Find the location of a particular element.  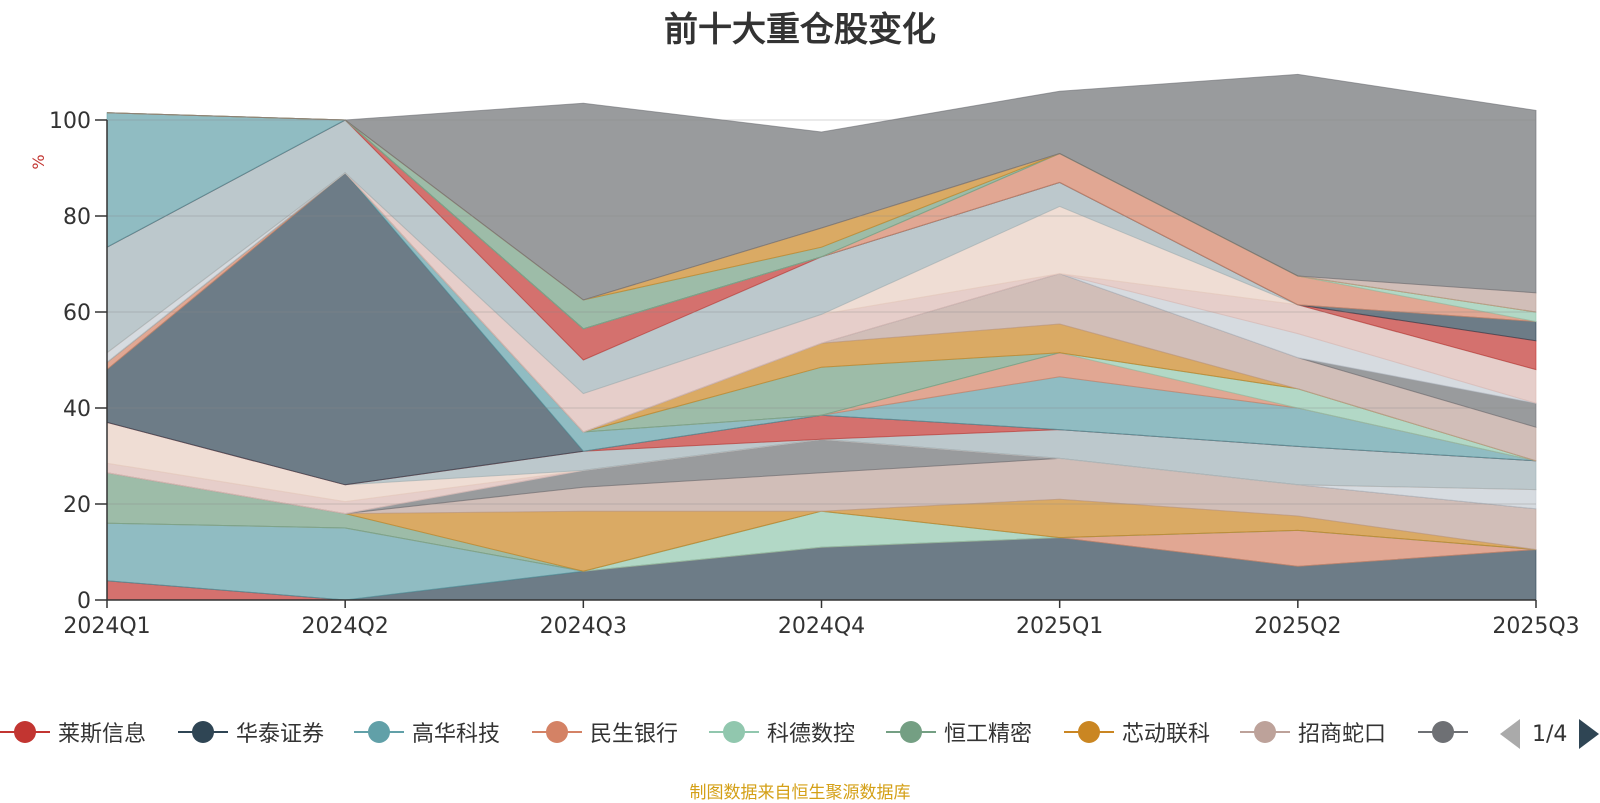

legend-label: 民生银行 is located at coordinates (634, 734).